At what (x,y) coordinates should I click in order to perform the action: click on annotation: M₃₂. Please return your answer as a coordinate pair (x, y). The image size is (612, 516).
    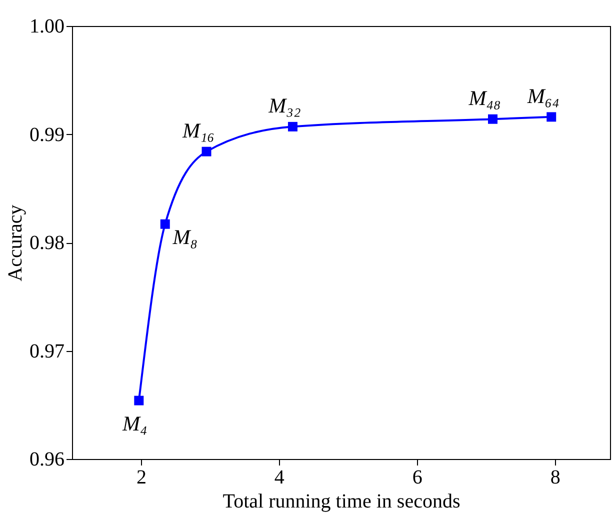
    Looking at the image, I should click on (284, 106).